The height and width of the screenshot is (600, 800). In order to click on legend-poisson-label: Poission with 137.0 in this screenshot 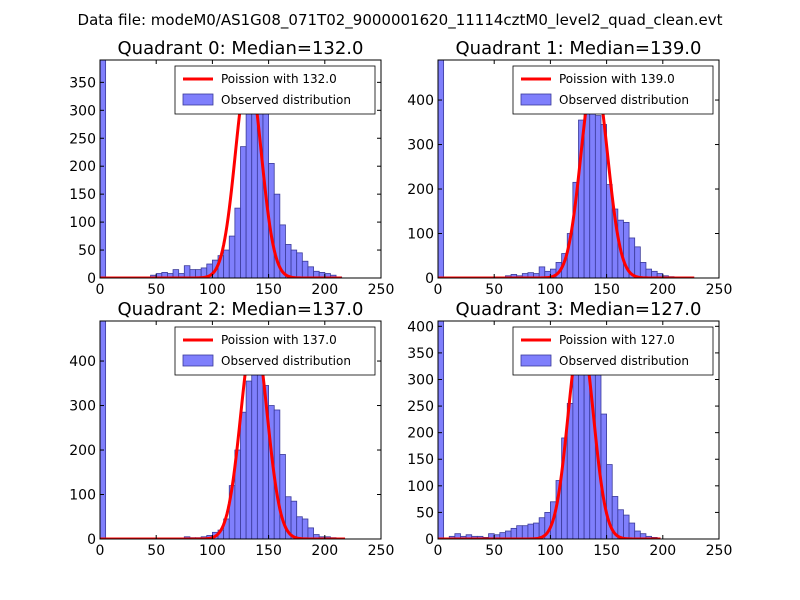, I will do `click(279, 340)`.